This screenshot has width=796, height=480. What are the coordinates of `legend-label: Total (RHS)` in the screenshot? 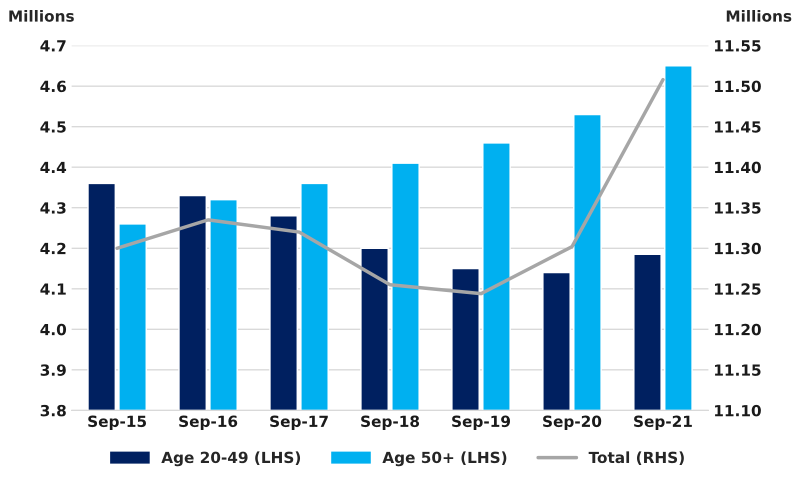 It's located at (636, 458).